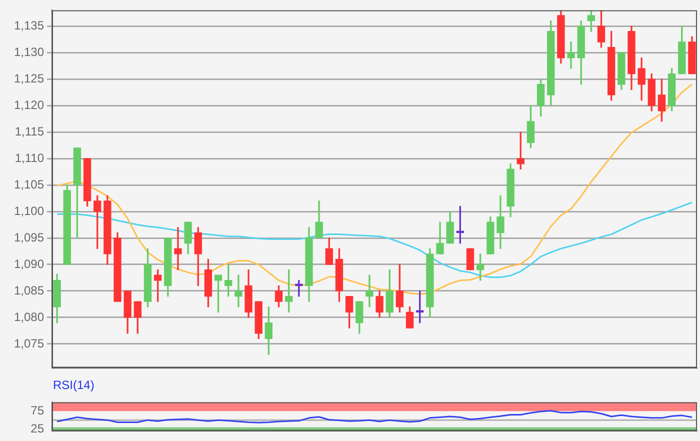  I want to click on y-tick-label: 1,105, so click(29, 184).